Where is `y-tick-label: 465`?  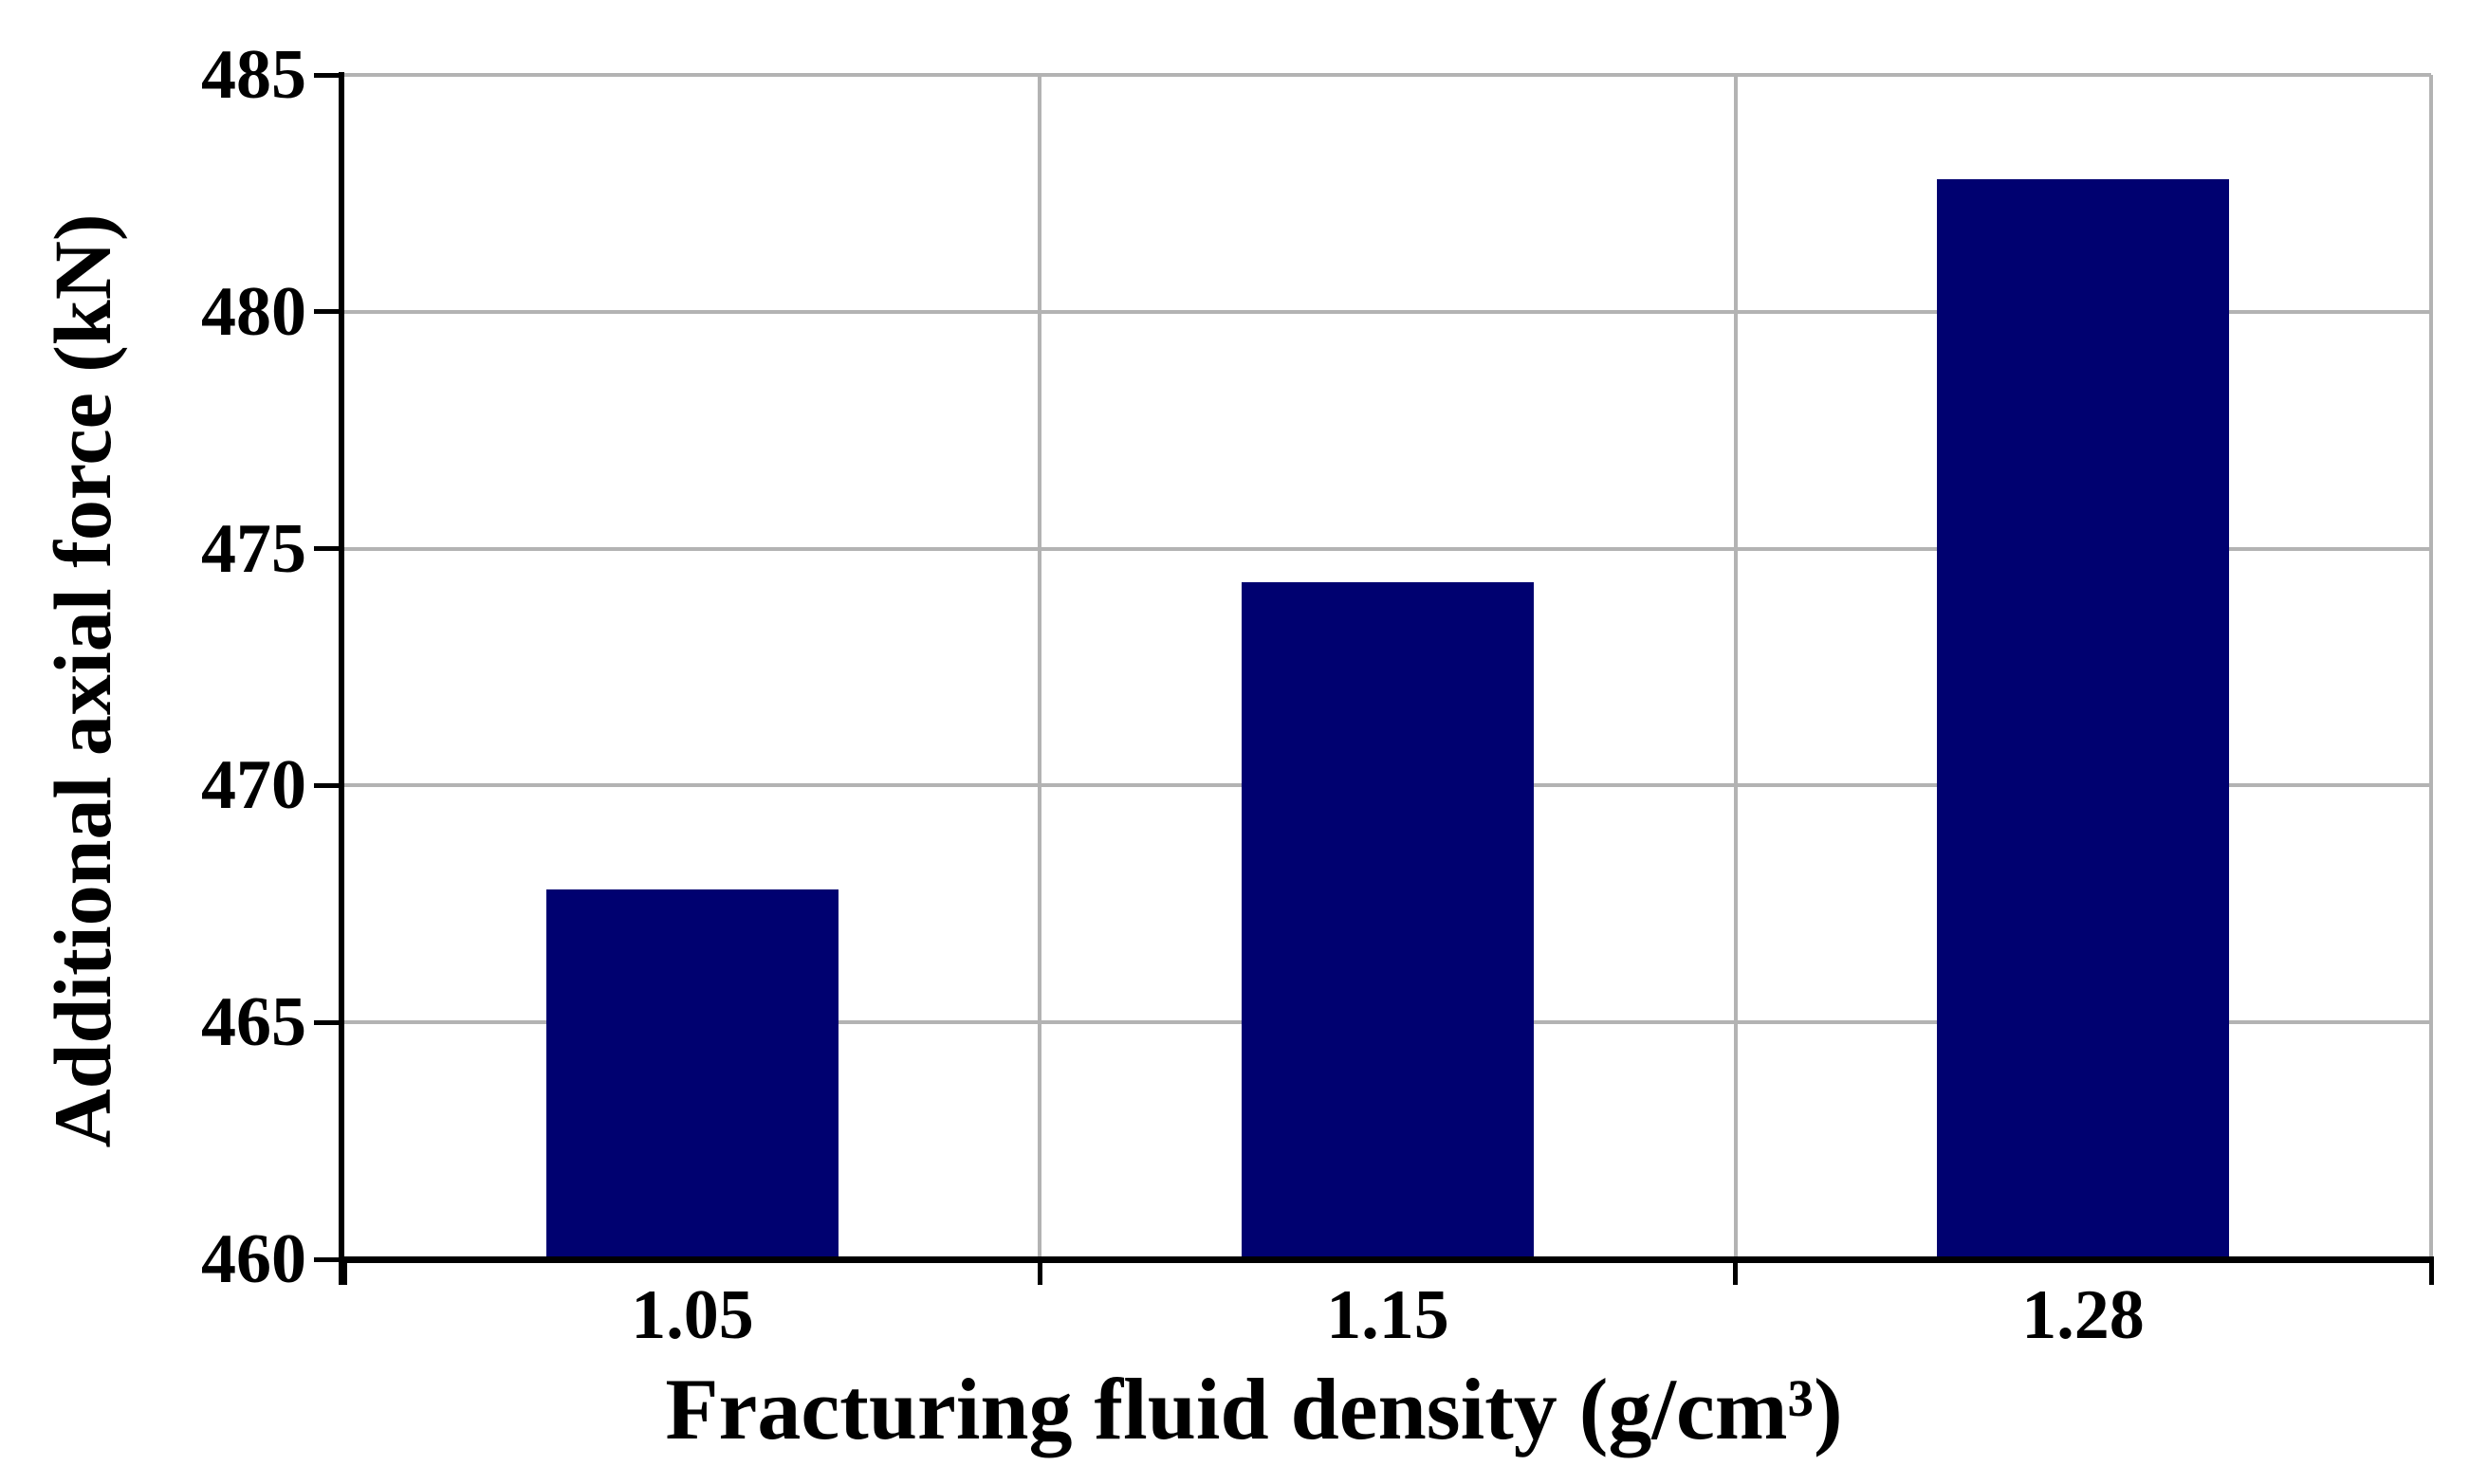
y-tick-label: 465 is located at coordinates (254, 1022).